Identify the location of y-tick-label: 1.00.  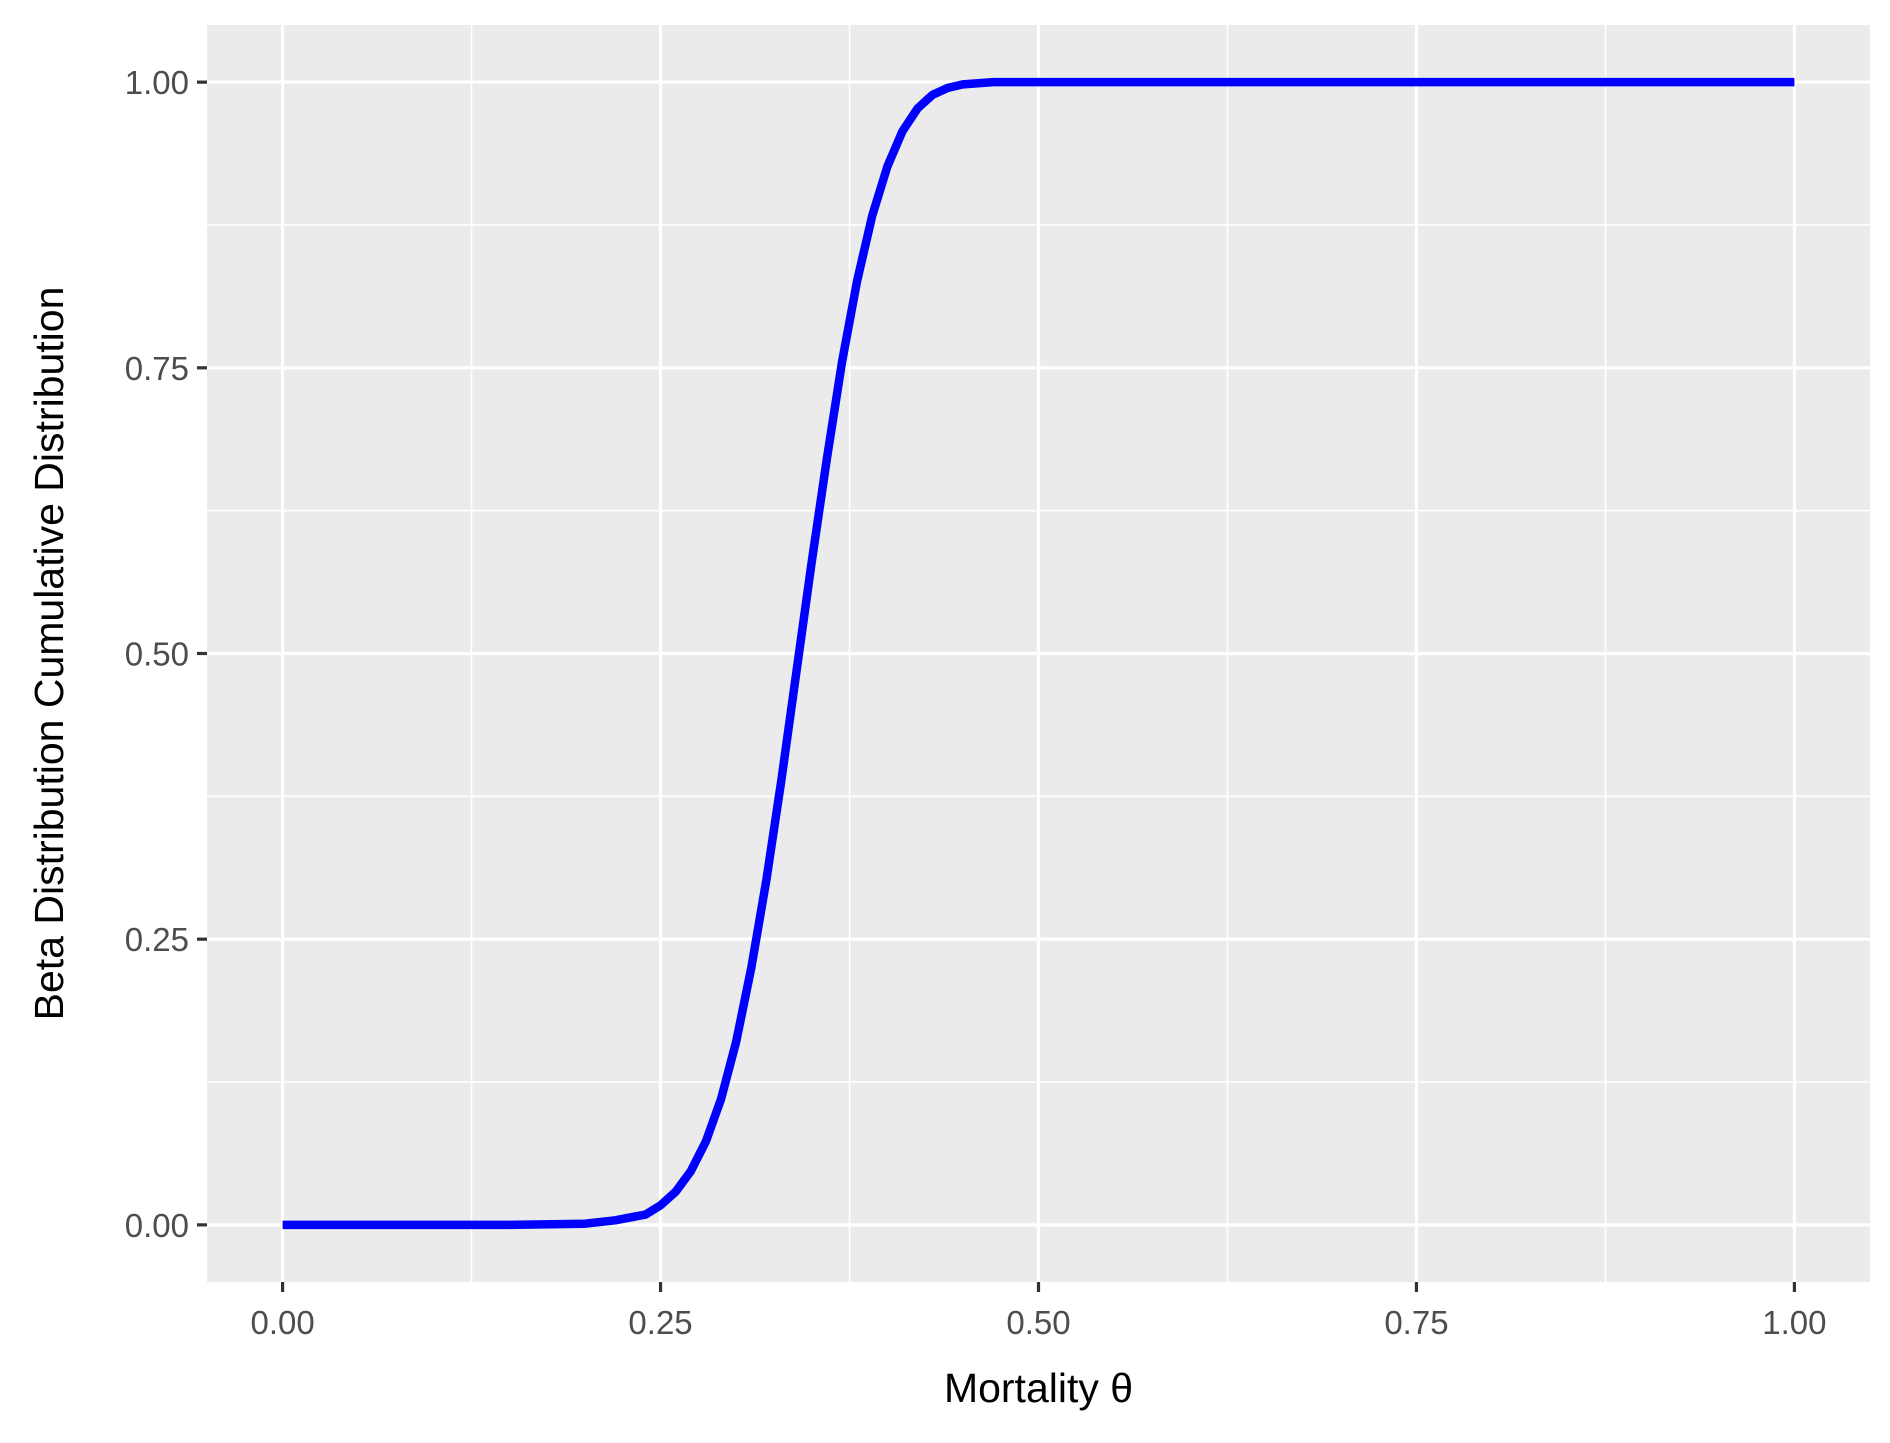
(157, 82).